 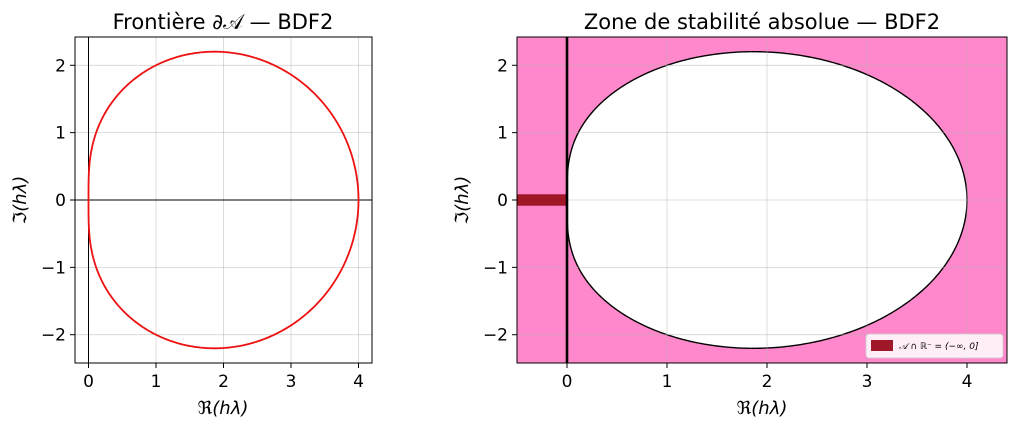 I want to click on chart-2-xlabel: ℜ(hλ), so click(x=762, y=408).